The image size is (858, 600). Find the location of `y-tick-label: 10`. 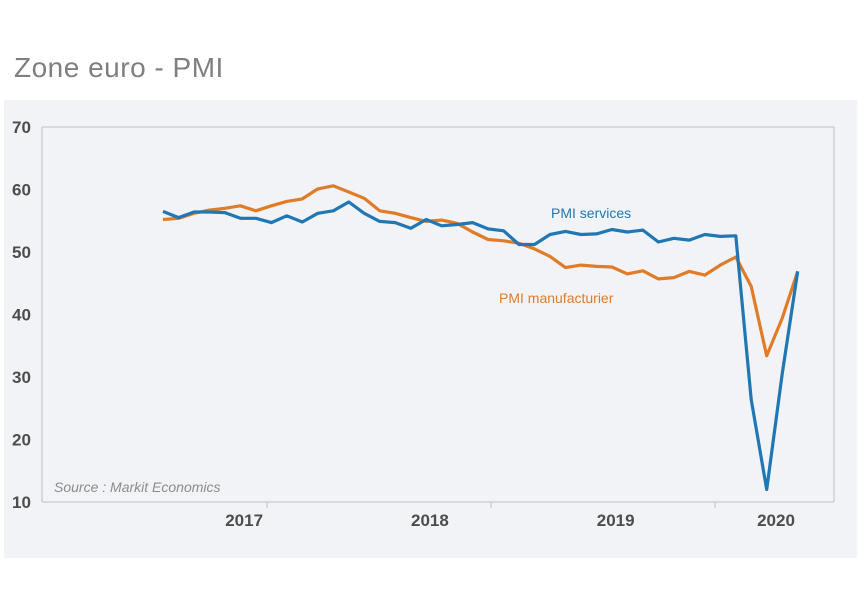

y-tick-label: 10 is located at coordinates (21, 502).